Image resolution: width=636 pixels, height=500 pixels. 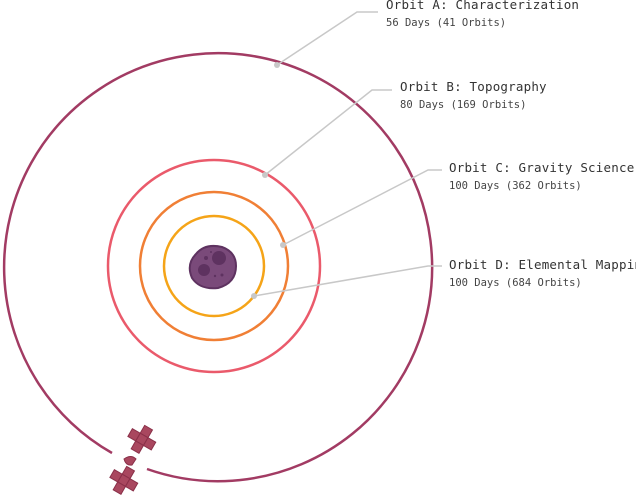 I want to click on orbit-b-title: Orbit B: Topography, so click(x=473, y=86).